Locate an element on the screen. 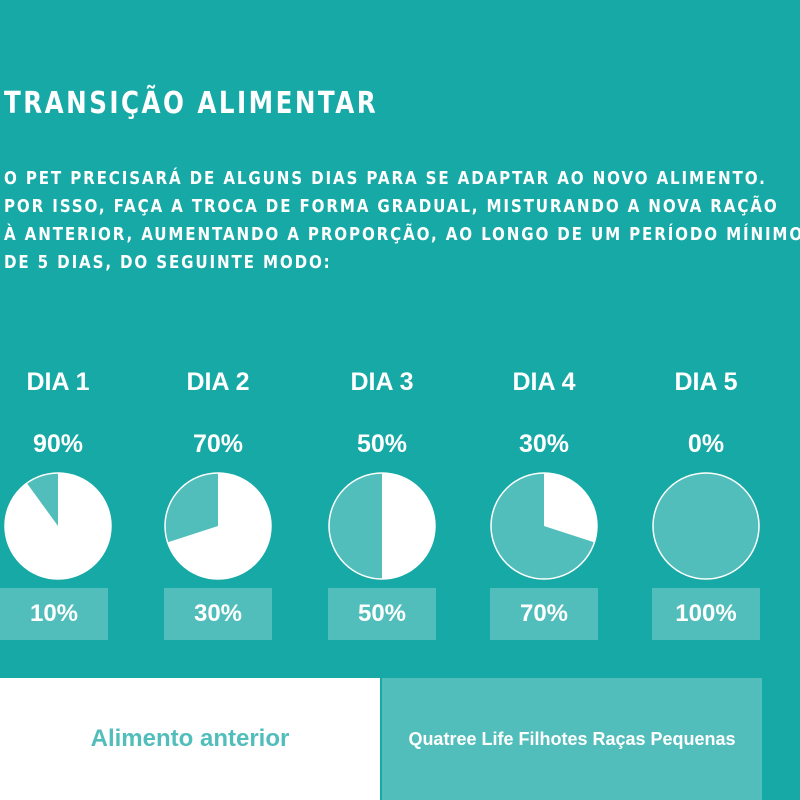  new-food-percent-box: 10% is located at coordinates (54, 614).